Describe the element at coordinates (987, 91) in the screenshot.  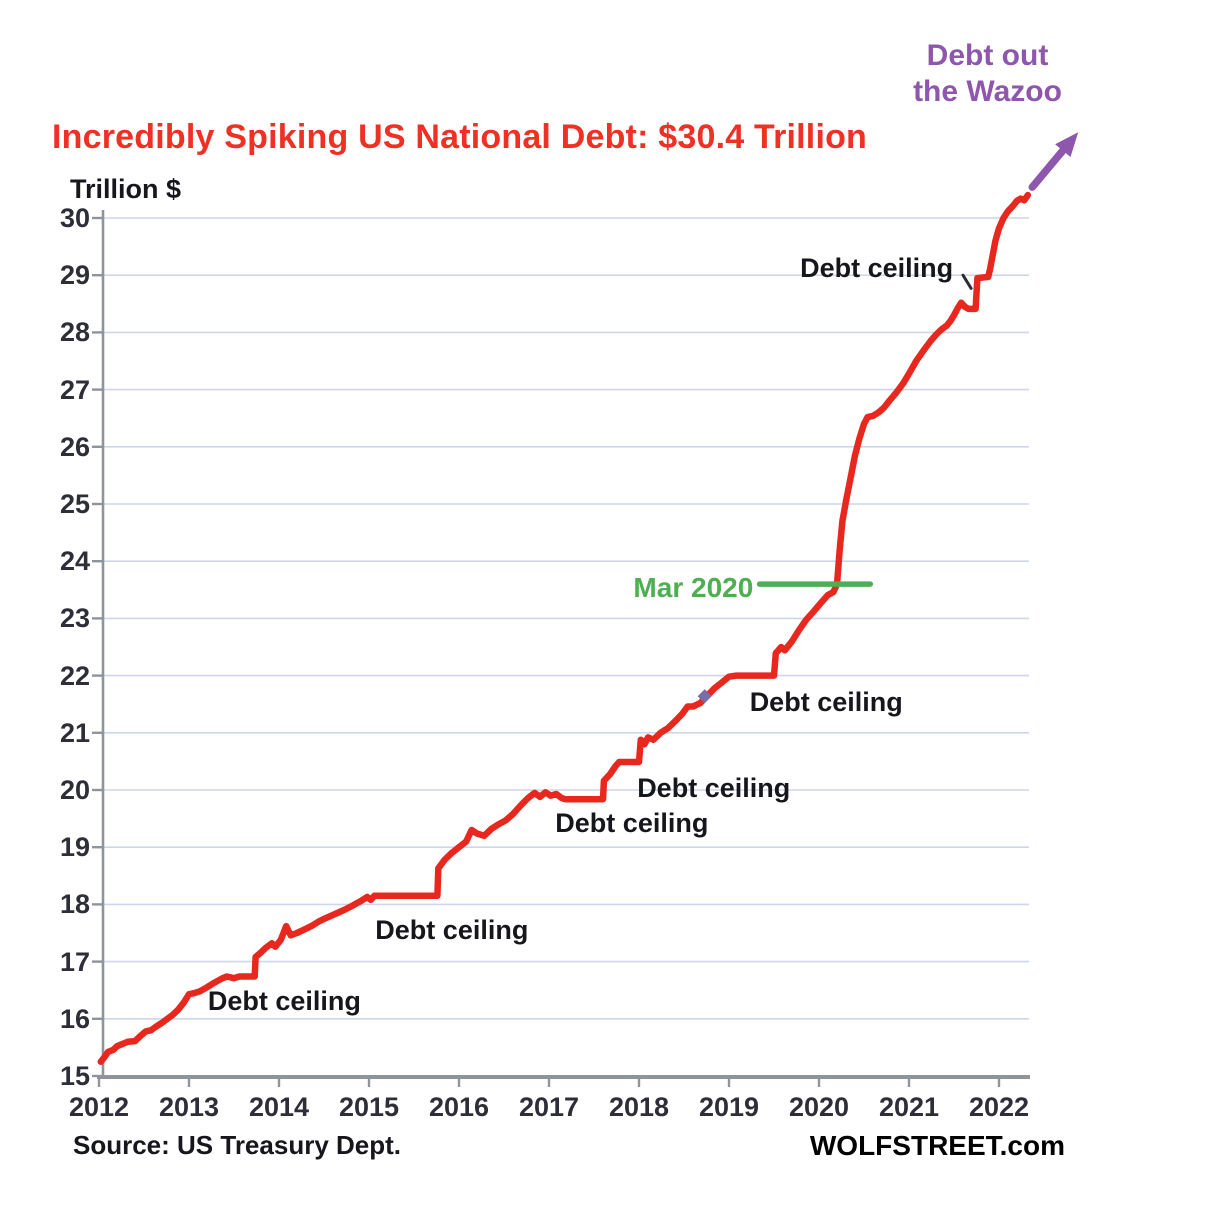
I see `wazoo-callout-line2: the Wazoo` at that location.